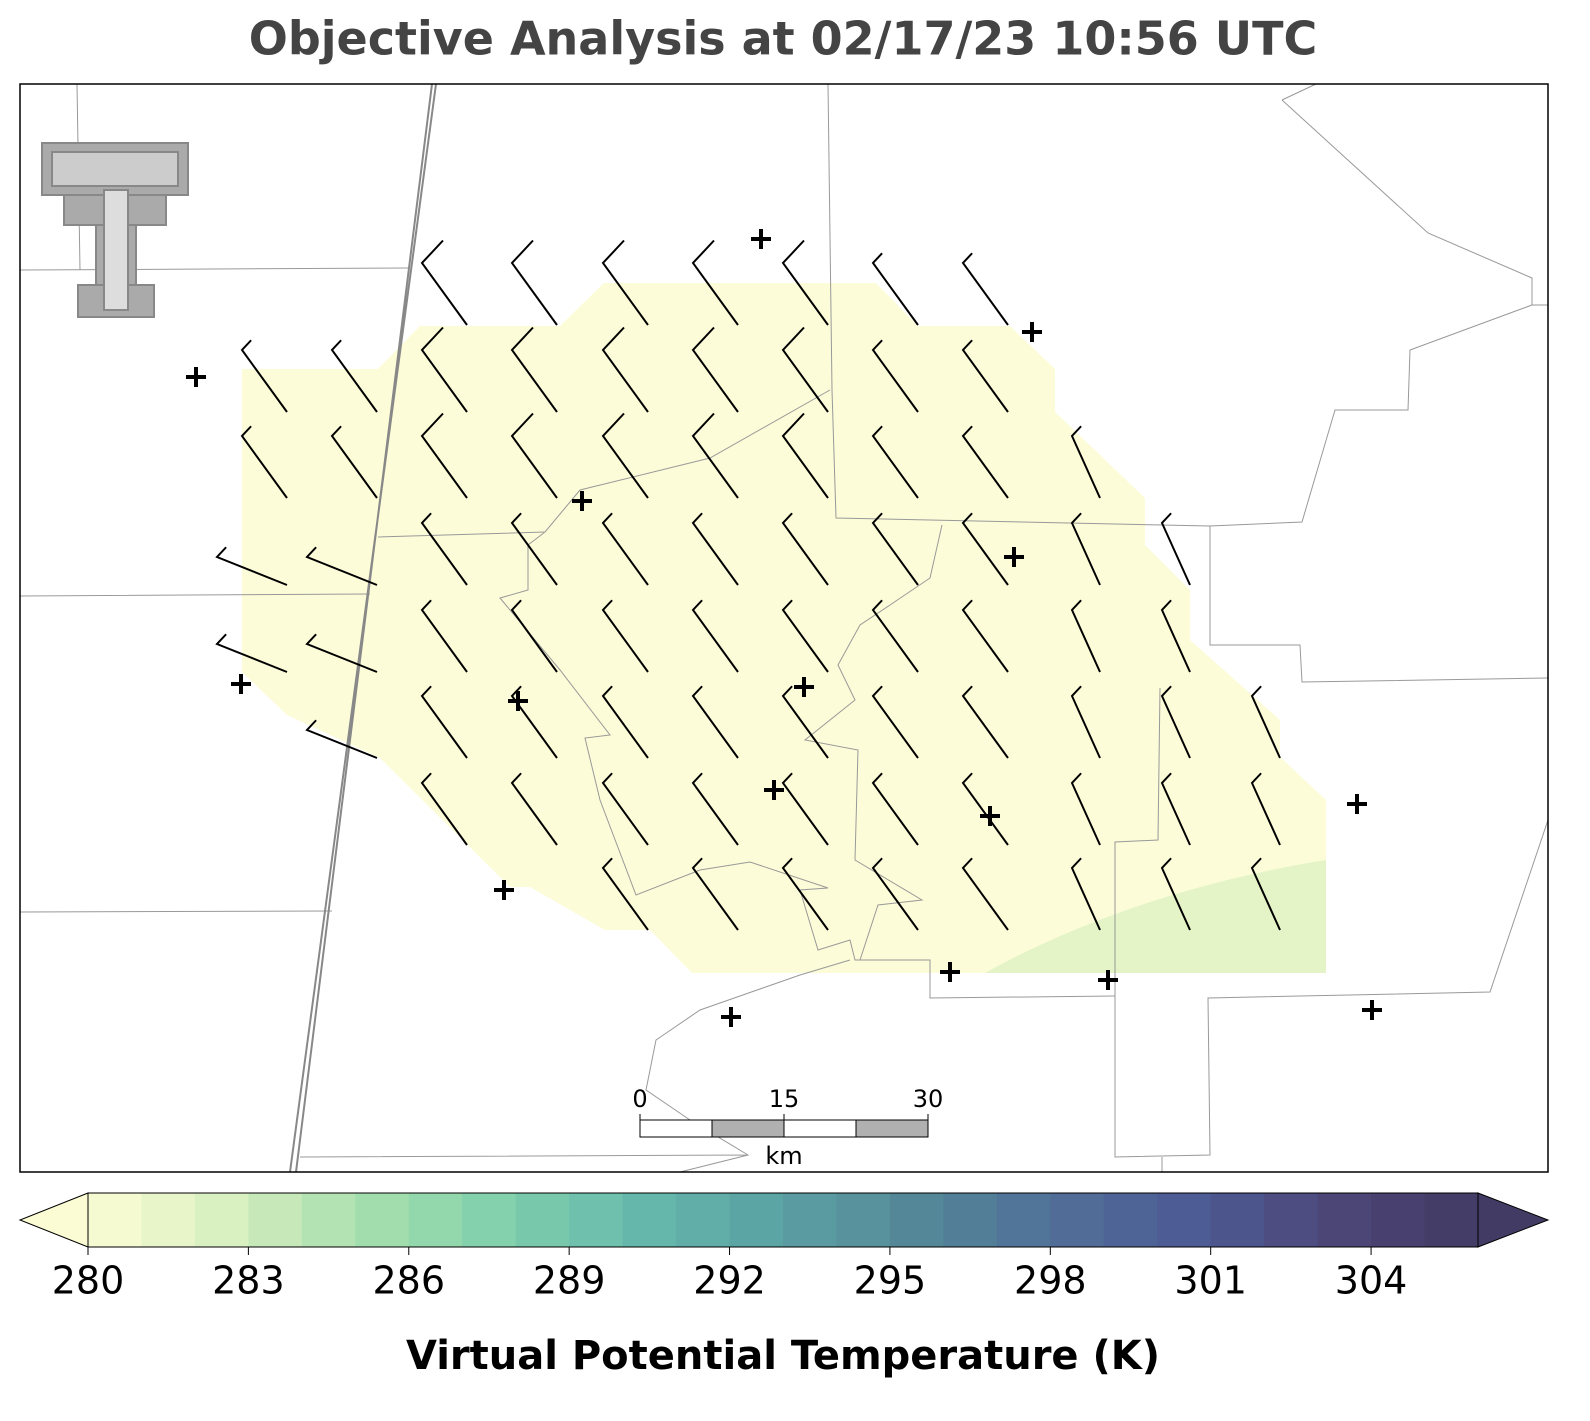 This screenshot has width=1590, height=1421. Describe the element at coordinates (783, 39) in the screenshot. I see `title: Objective Analysis at 02/17/23 10:56 UTC` at that location.